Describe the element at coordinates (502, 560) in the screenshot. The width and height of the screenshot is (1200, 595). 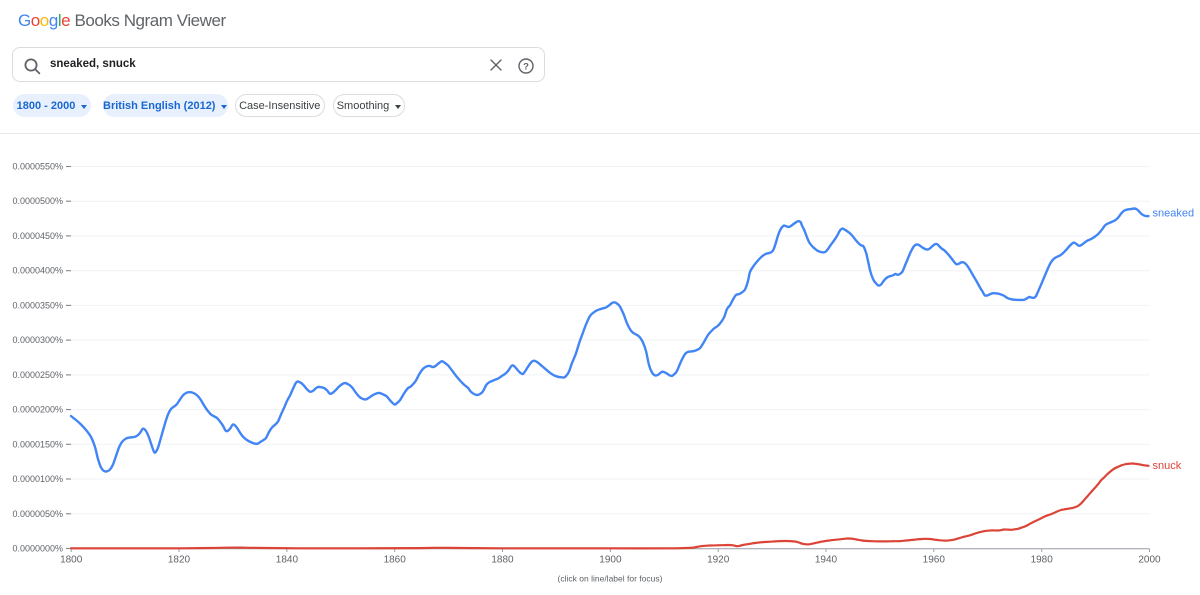
I see `svg-text: 1880` at that location.